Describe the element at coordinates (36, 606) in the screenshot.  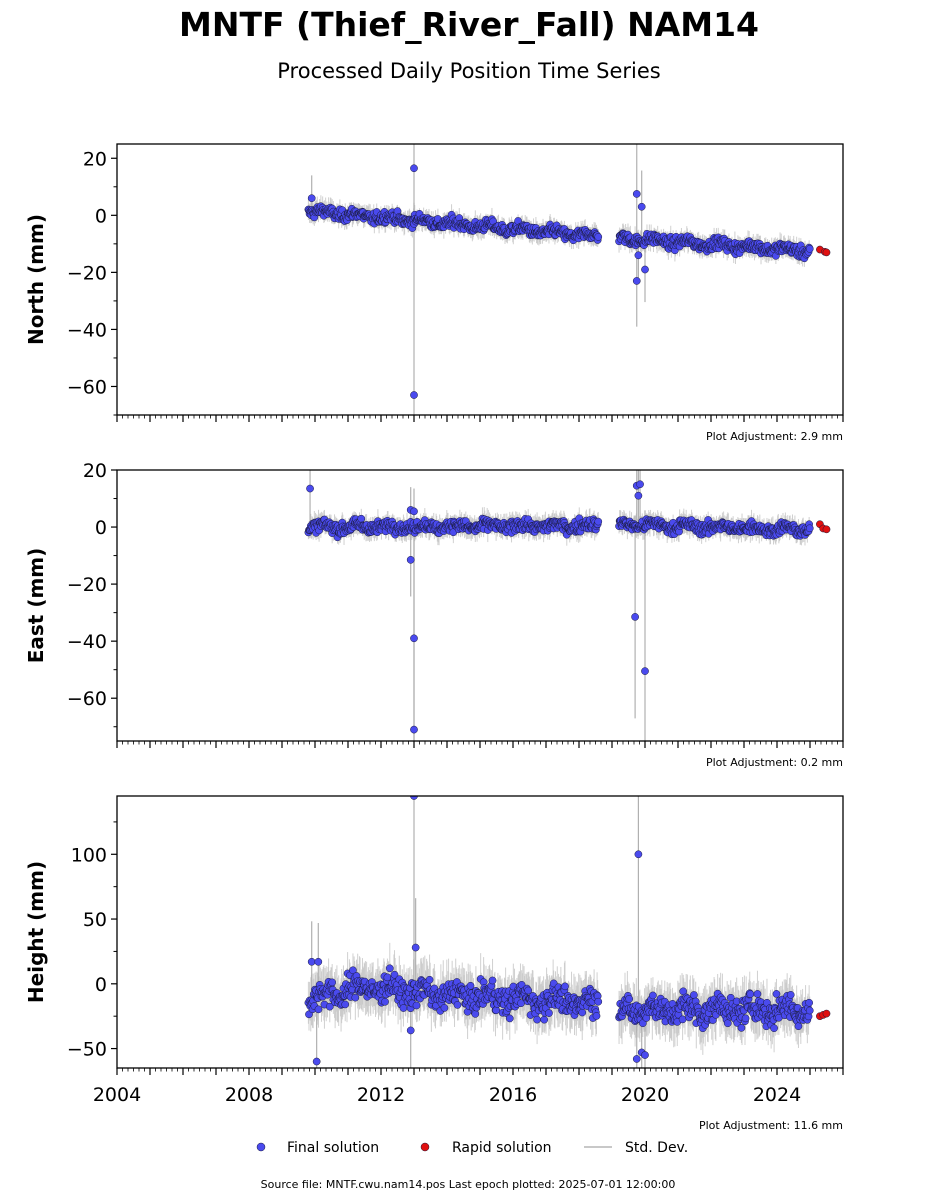
I see `y-axis-label: East (mm)` at that location.